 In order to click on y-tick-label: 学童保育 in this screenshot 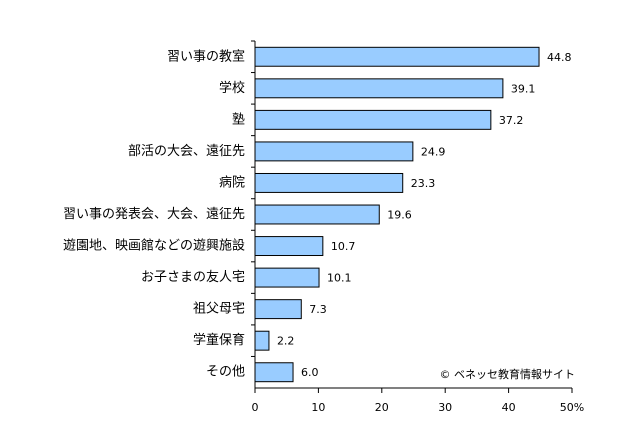, I will do `click(219, 340)`.